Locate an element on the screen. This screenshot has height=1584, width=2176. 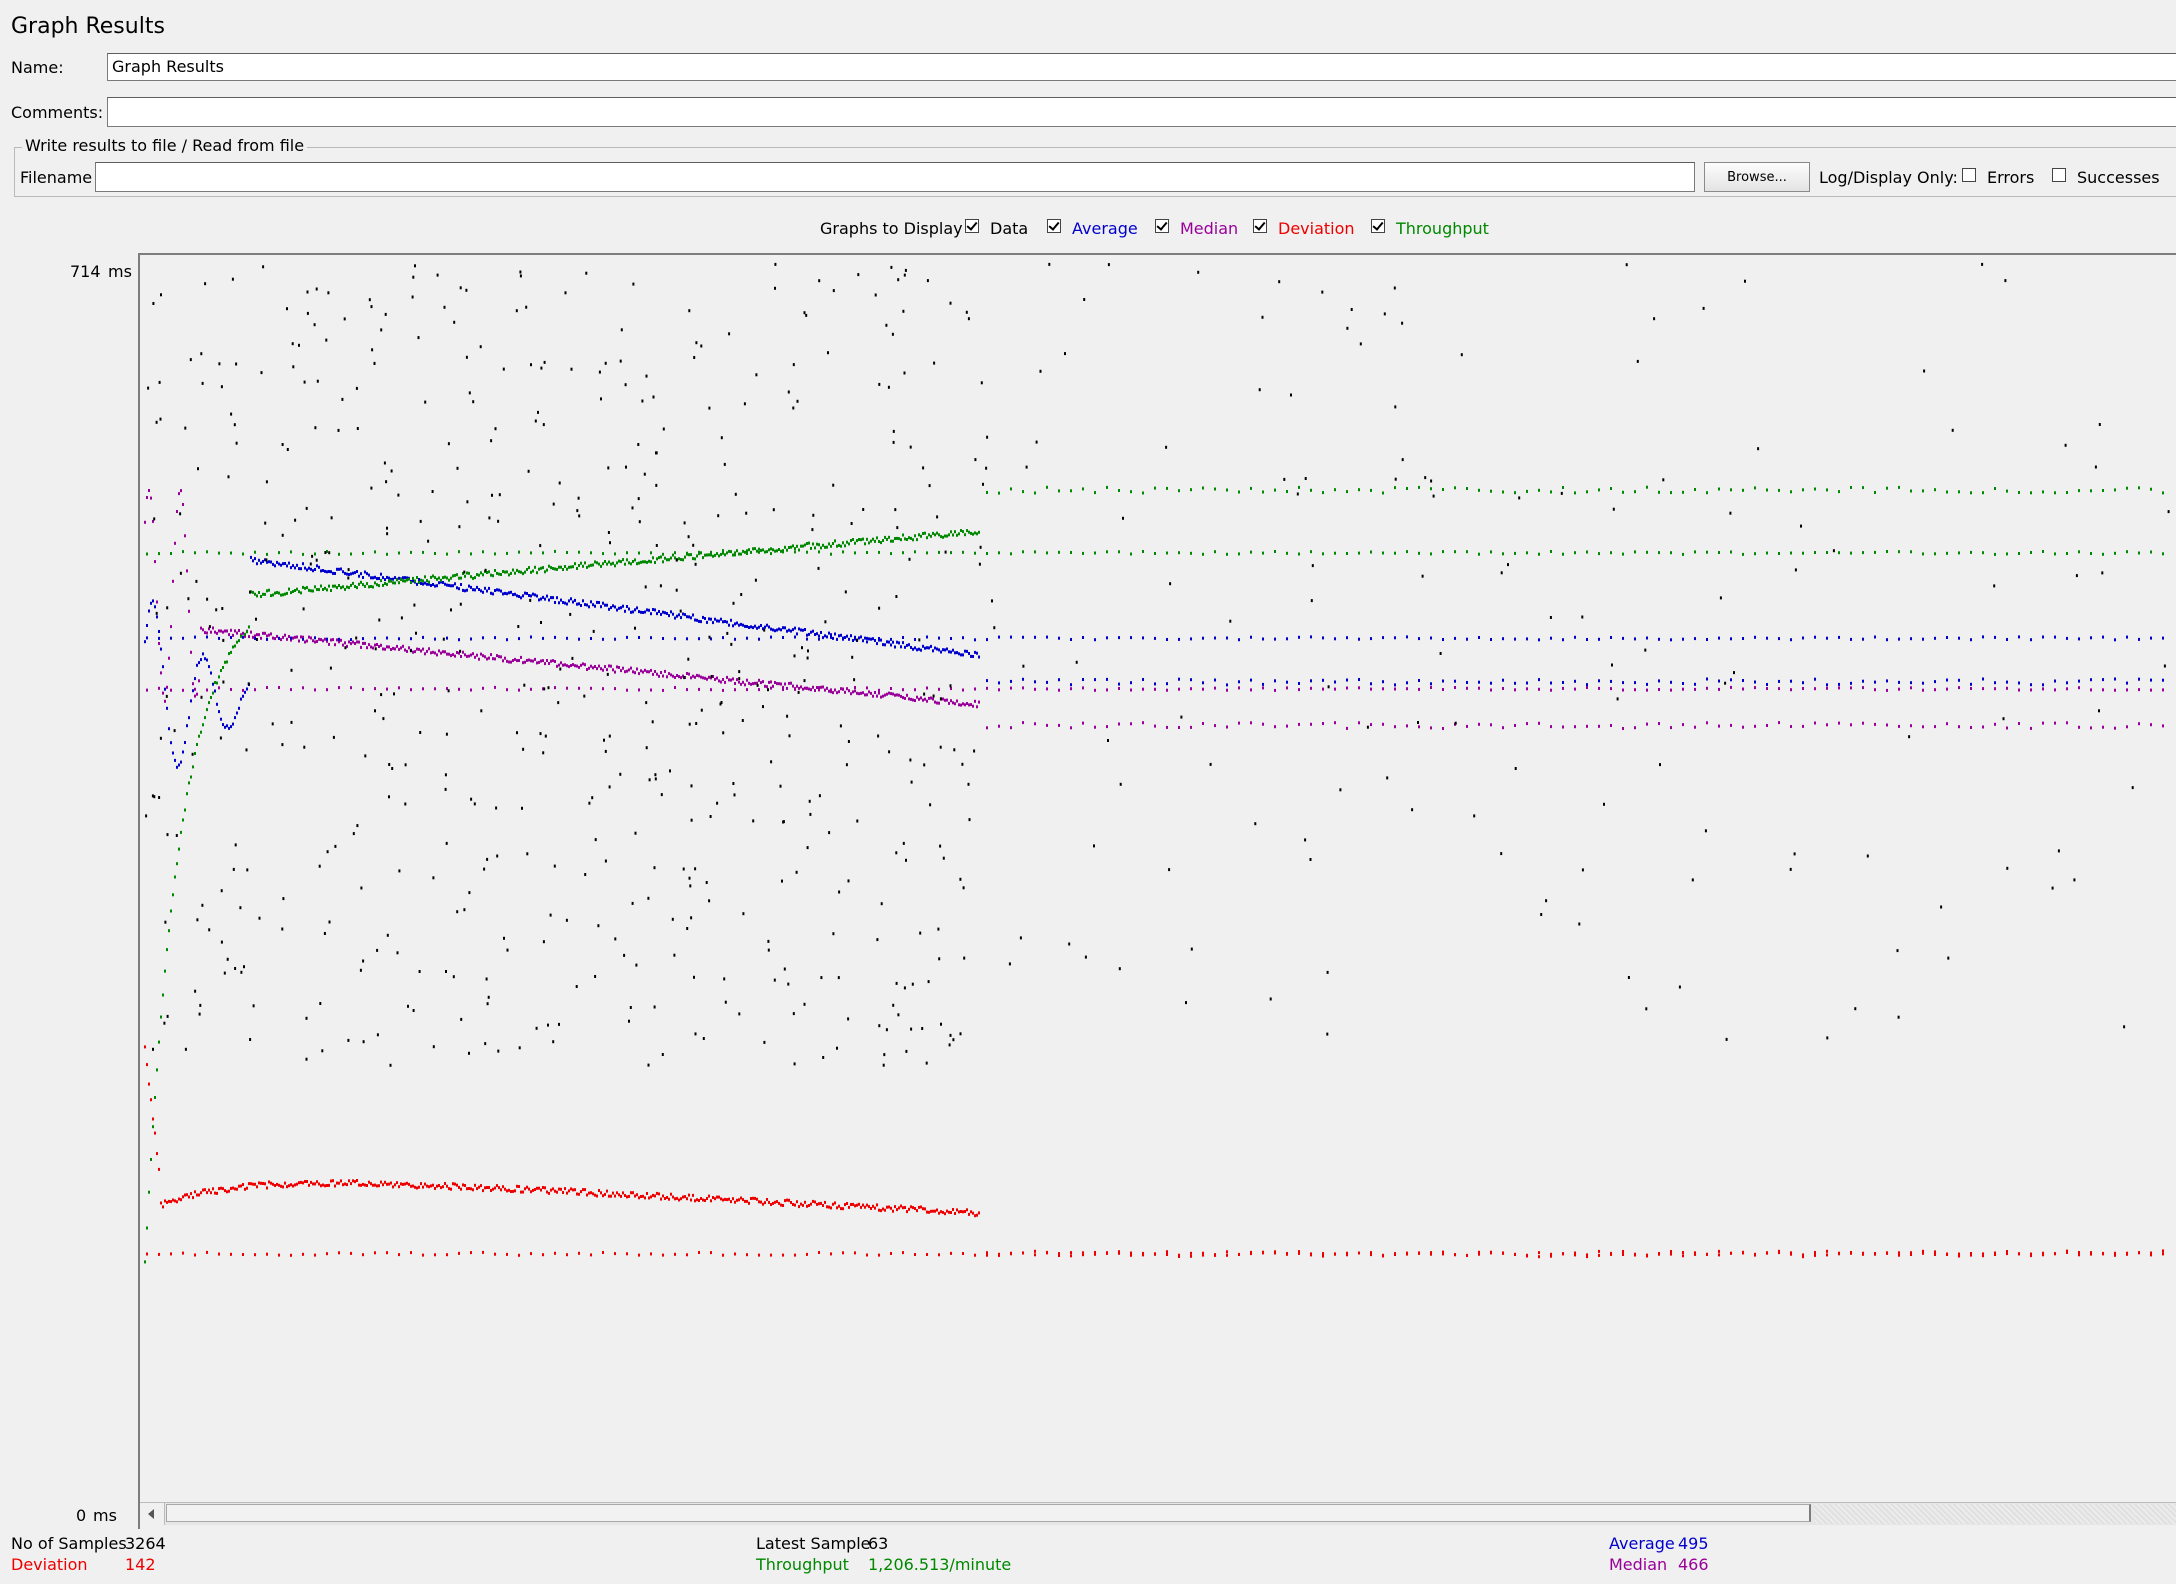
horizontal-scrollbar is located at coordinates (1158, 1513).